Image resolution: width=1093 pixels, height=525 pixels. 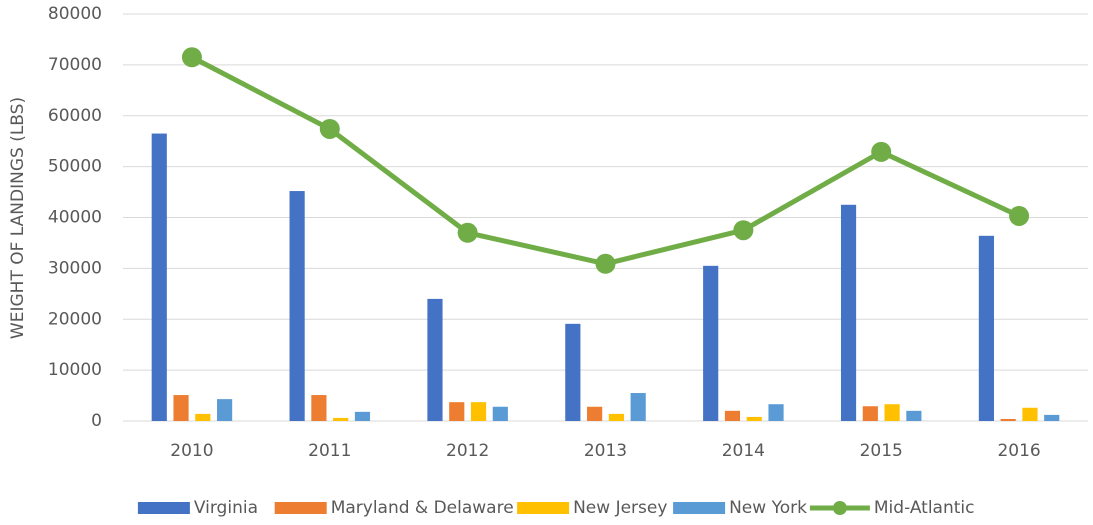 What do you see at coordinates (1018, 451) in the screenshot?
I see `x-tick-label: 2016` at bounding box center [1018, 451].